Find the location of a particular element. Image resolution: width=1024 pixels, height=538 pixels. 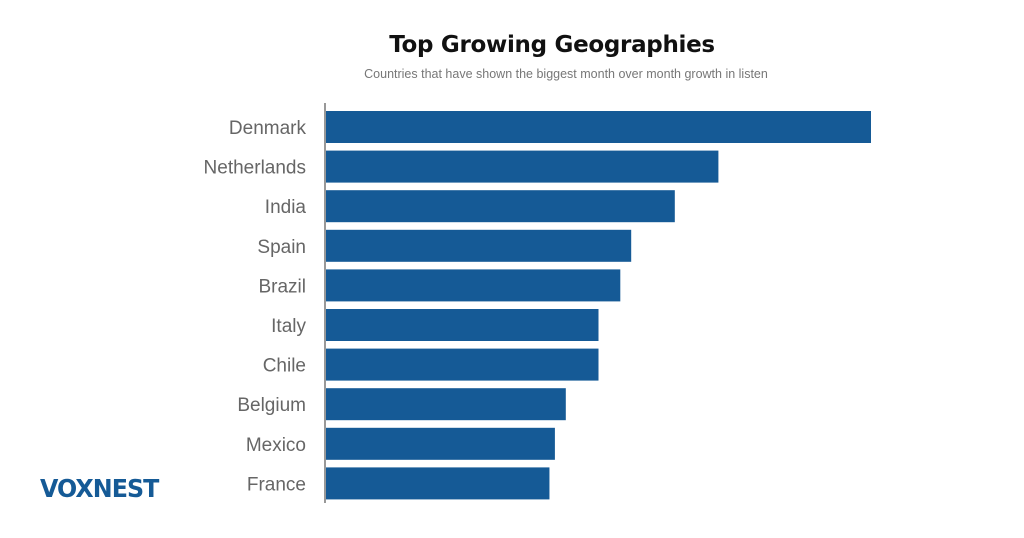

category-label: Brazil is located at coordinates (282, 286).